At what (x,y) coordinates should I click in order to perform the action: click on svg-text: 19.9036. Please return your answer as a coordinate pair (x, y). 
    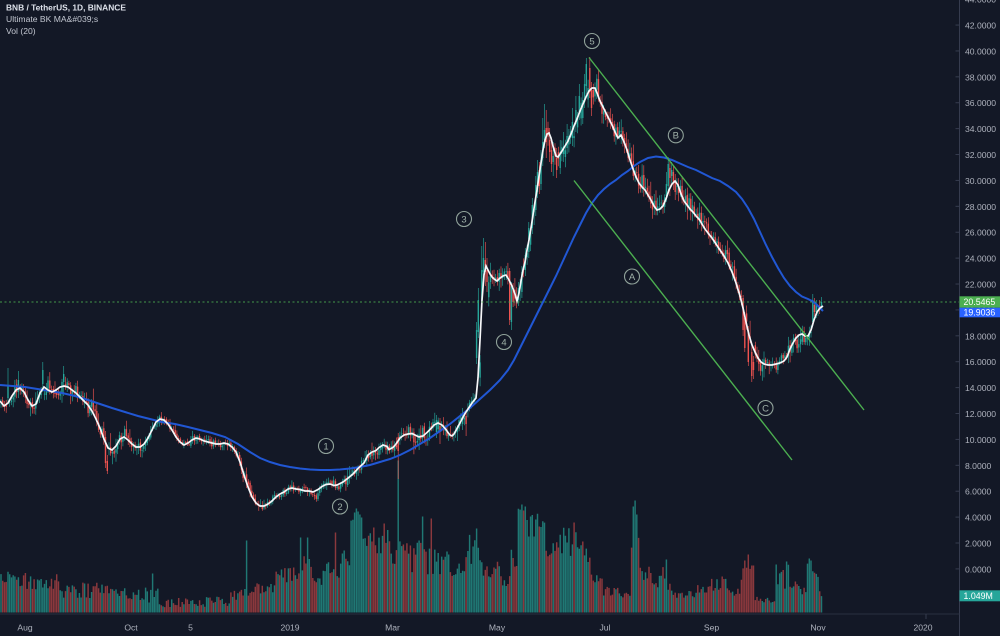
    Looking at the image, I should click on (980, 312).